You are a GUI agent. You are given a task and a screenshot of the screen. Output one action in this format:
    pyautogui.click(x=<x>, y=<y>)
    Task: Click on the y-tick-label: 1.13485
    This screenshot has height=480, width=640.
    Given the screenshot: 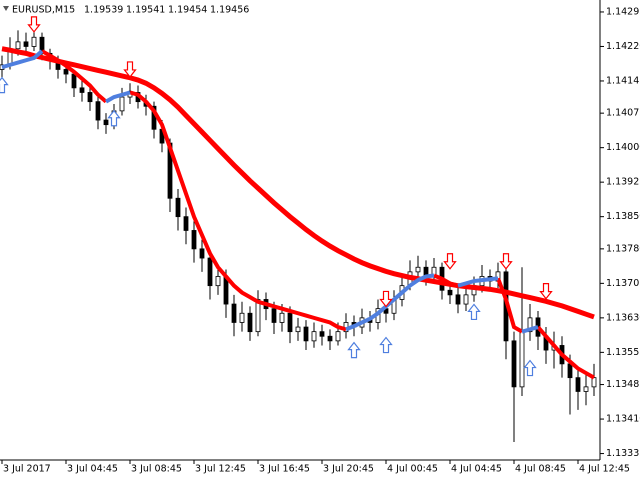 What is the action you would take?
    pyautogui.click(x=623, y=384)
    